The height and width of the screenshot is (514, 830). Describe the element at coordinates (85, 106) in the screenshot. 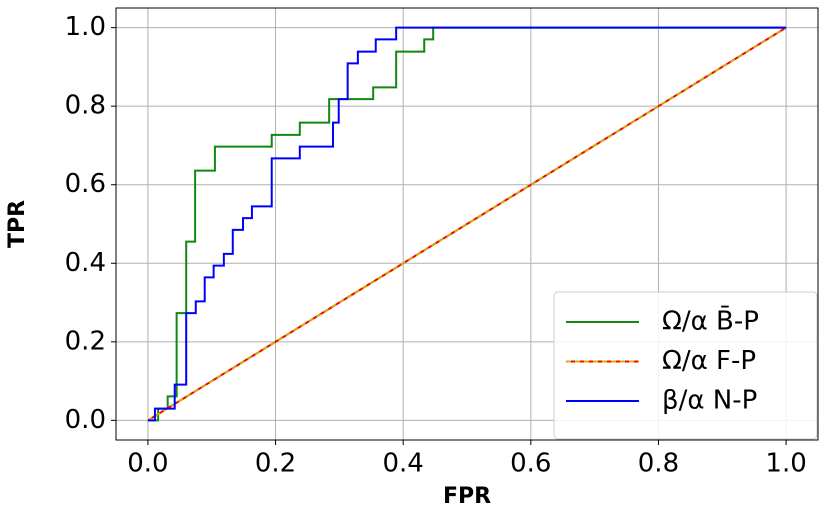

I see `y-tick-label: 0.8` at that location.